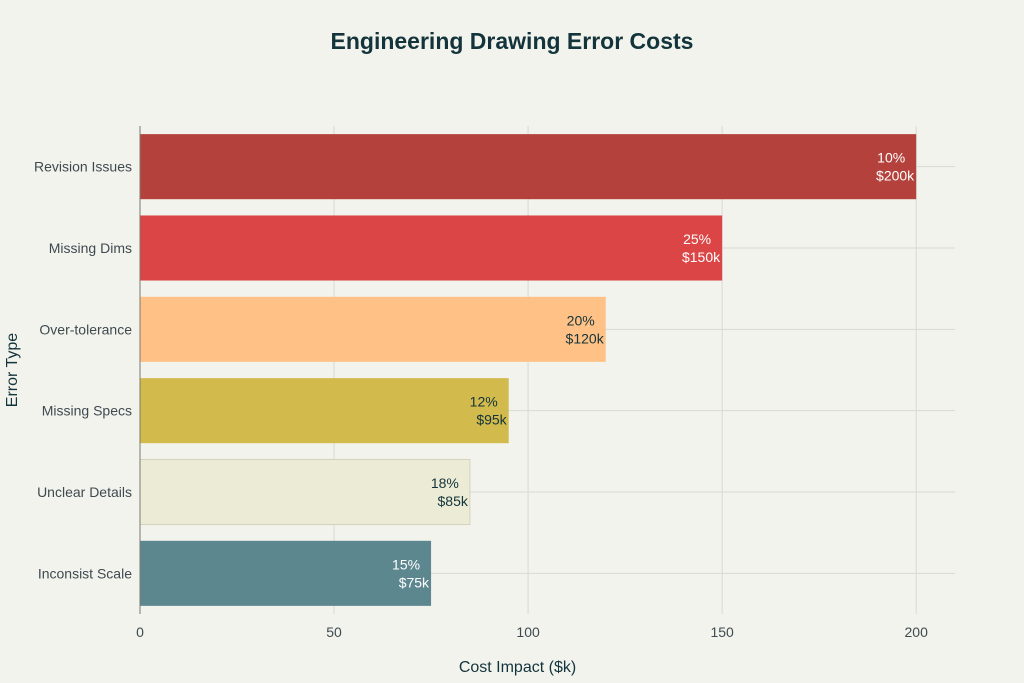  Describe the element at coordinates (585, 338) in the screenshot. I see `bar-value-label: $120k` at that location.